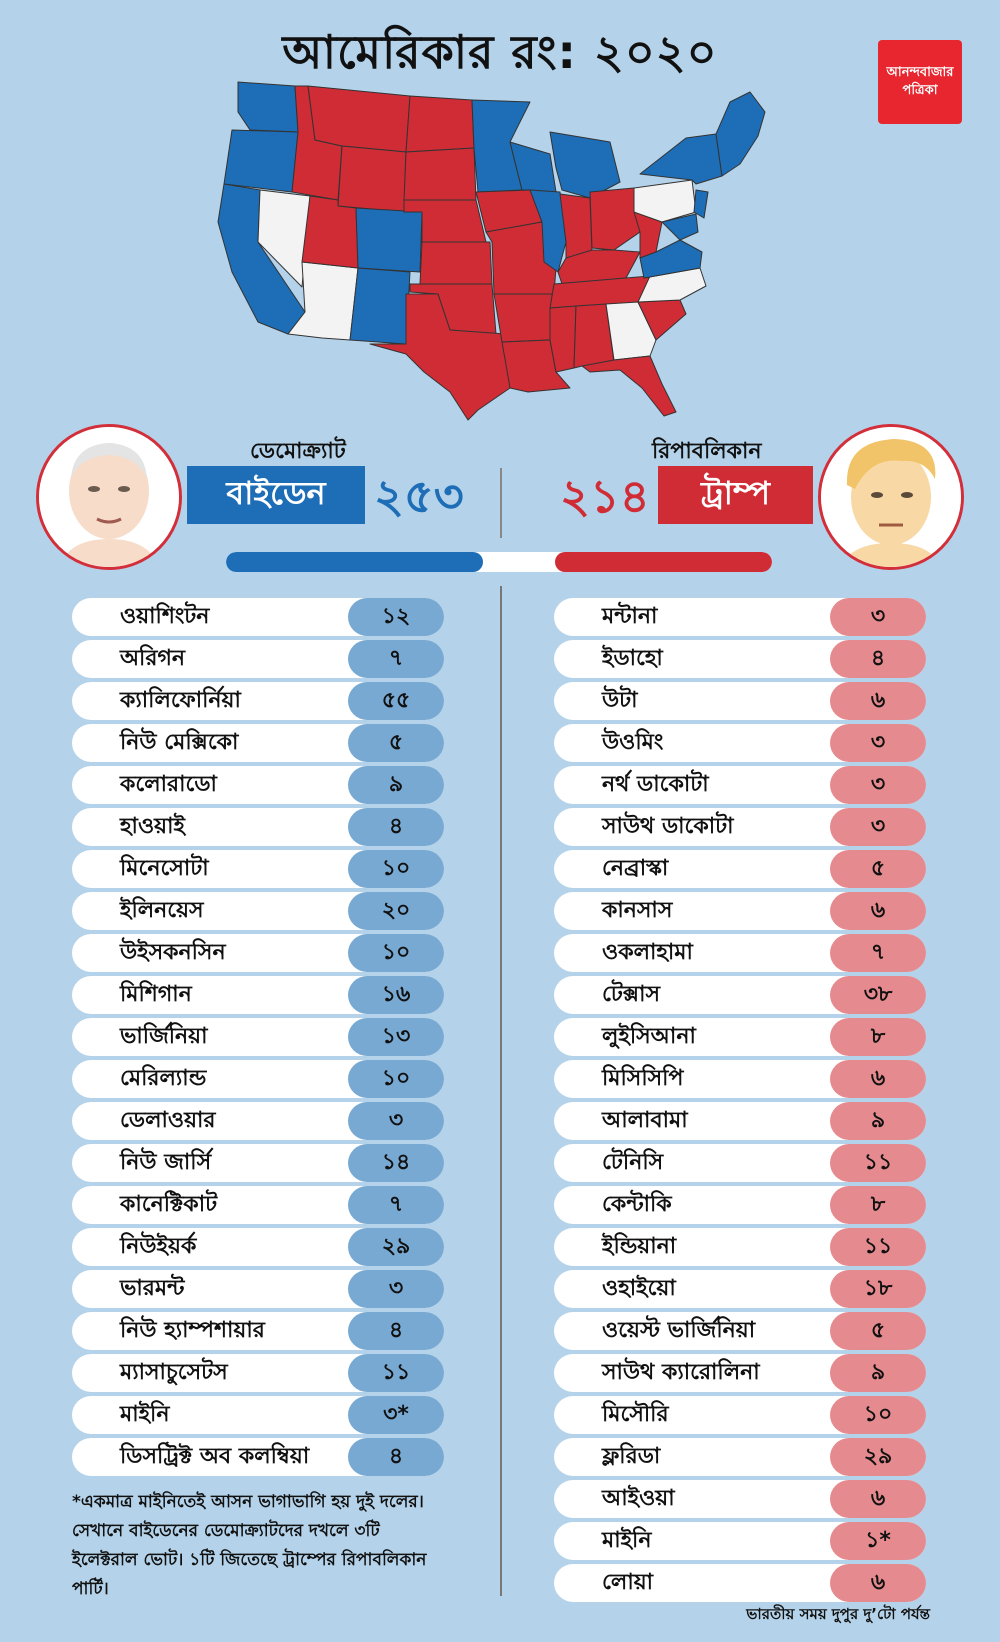 Image resolution: width=1000 pixels, height=1642 pixels. Describe the element at coordinates (878, 1121) in the screenshot. I see `electoral-votes: ৯` at that location.